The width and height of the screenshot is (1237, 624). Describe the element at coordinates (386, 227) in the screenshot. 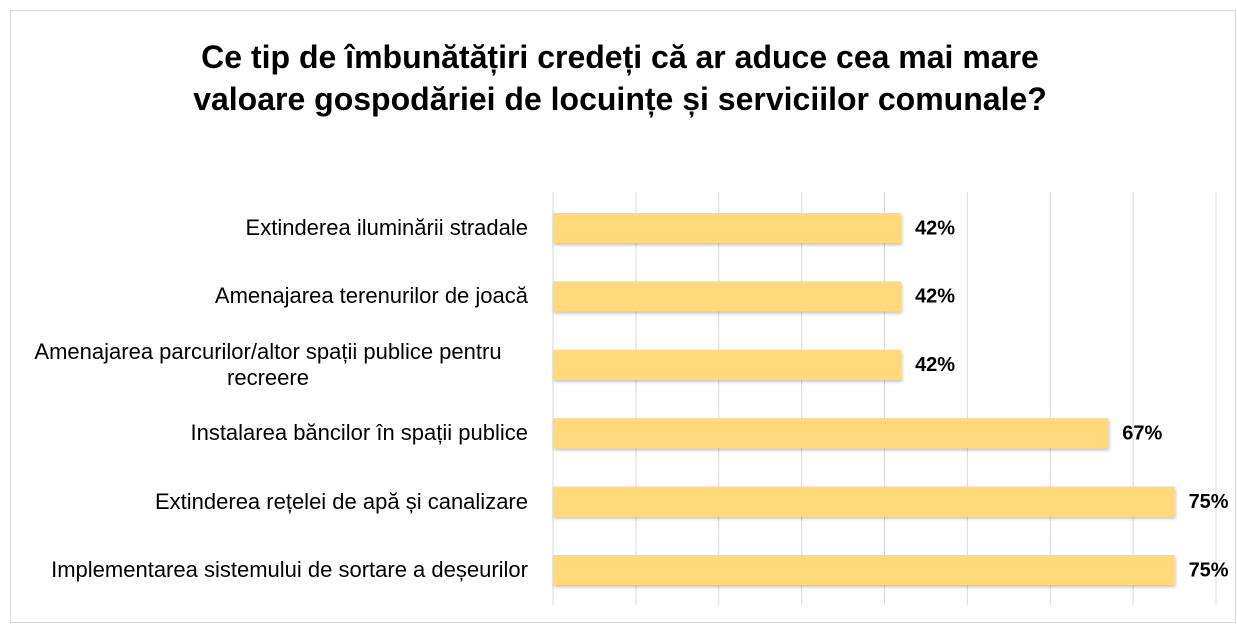

I see `category-label: Extinderea iluminării stradale` at that location.